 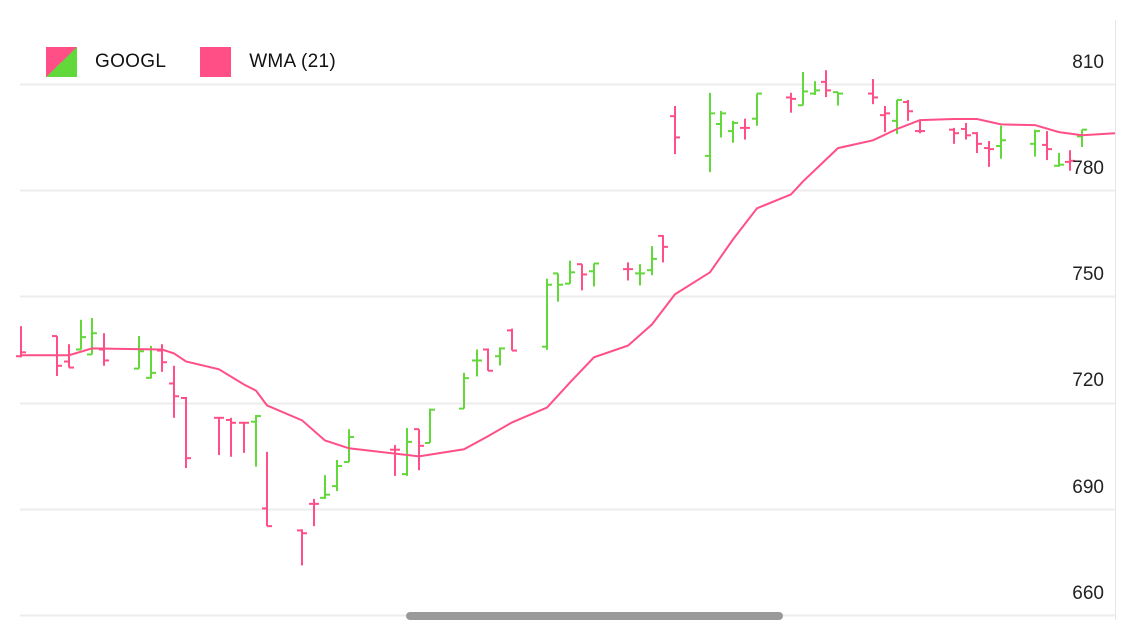 I want to click on y-tick-660: 660, so click(x=1088, y=593).